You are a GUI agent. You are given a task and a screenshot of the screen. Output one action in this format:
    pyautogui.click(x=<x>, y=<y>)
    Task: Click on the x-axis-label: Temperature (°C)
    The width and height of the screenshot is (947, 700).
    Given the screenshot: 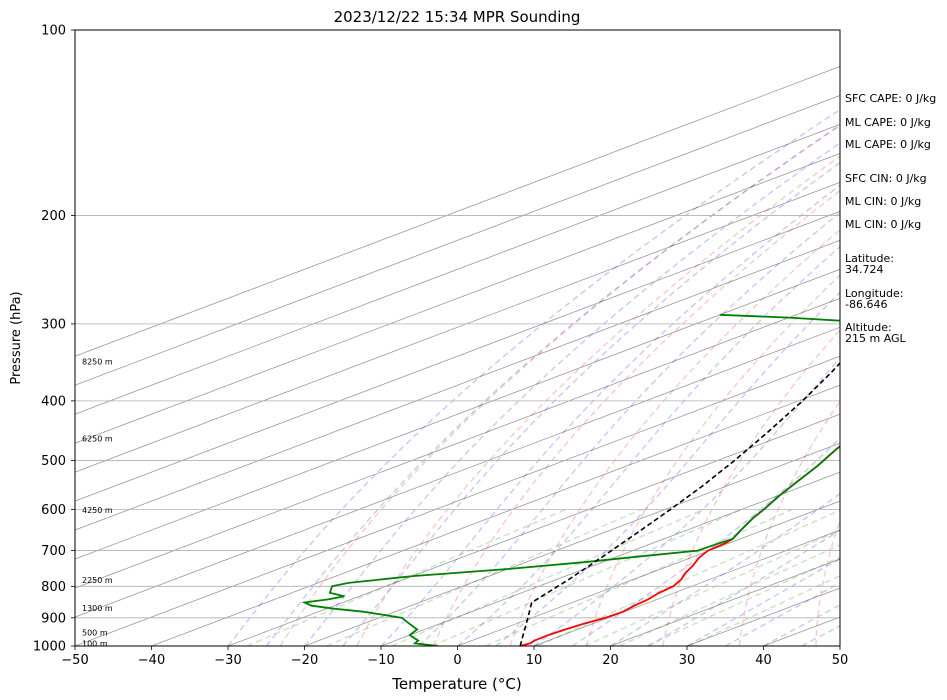 What is the action you would take?
    pyautogui.click(x=456, y=684)
    